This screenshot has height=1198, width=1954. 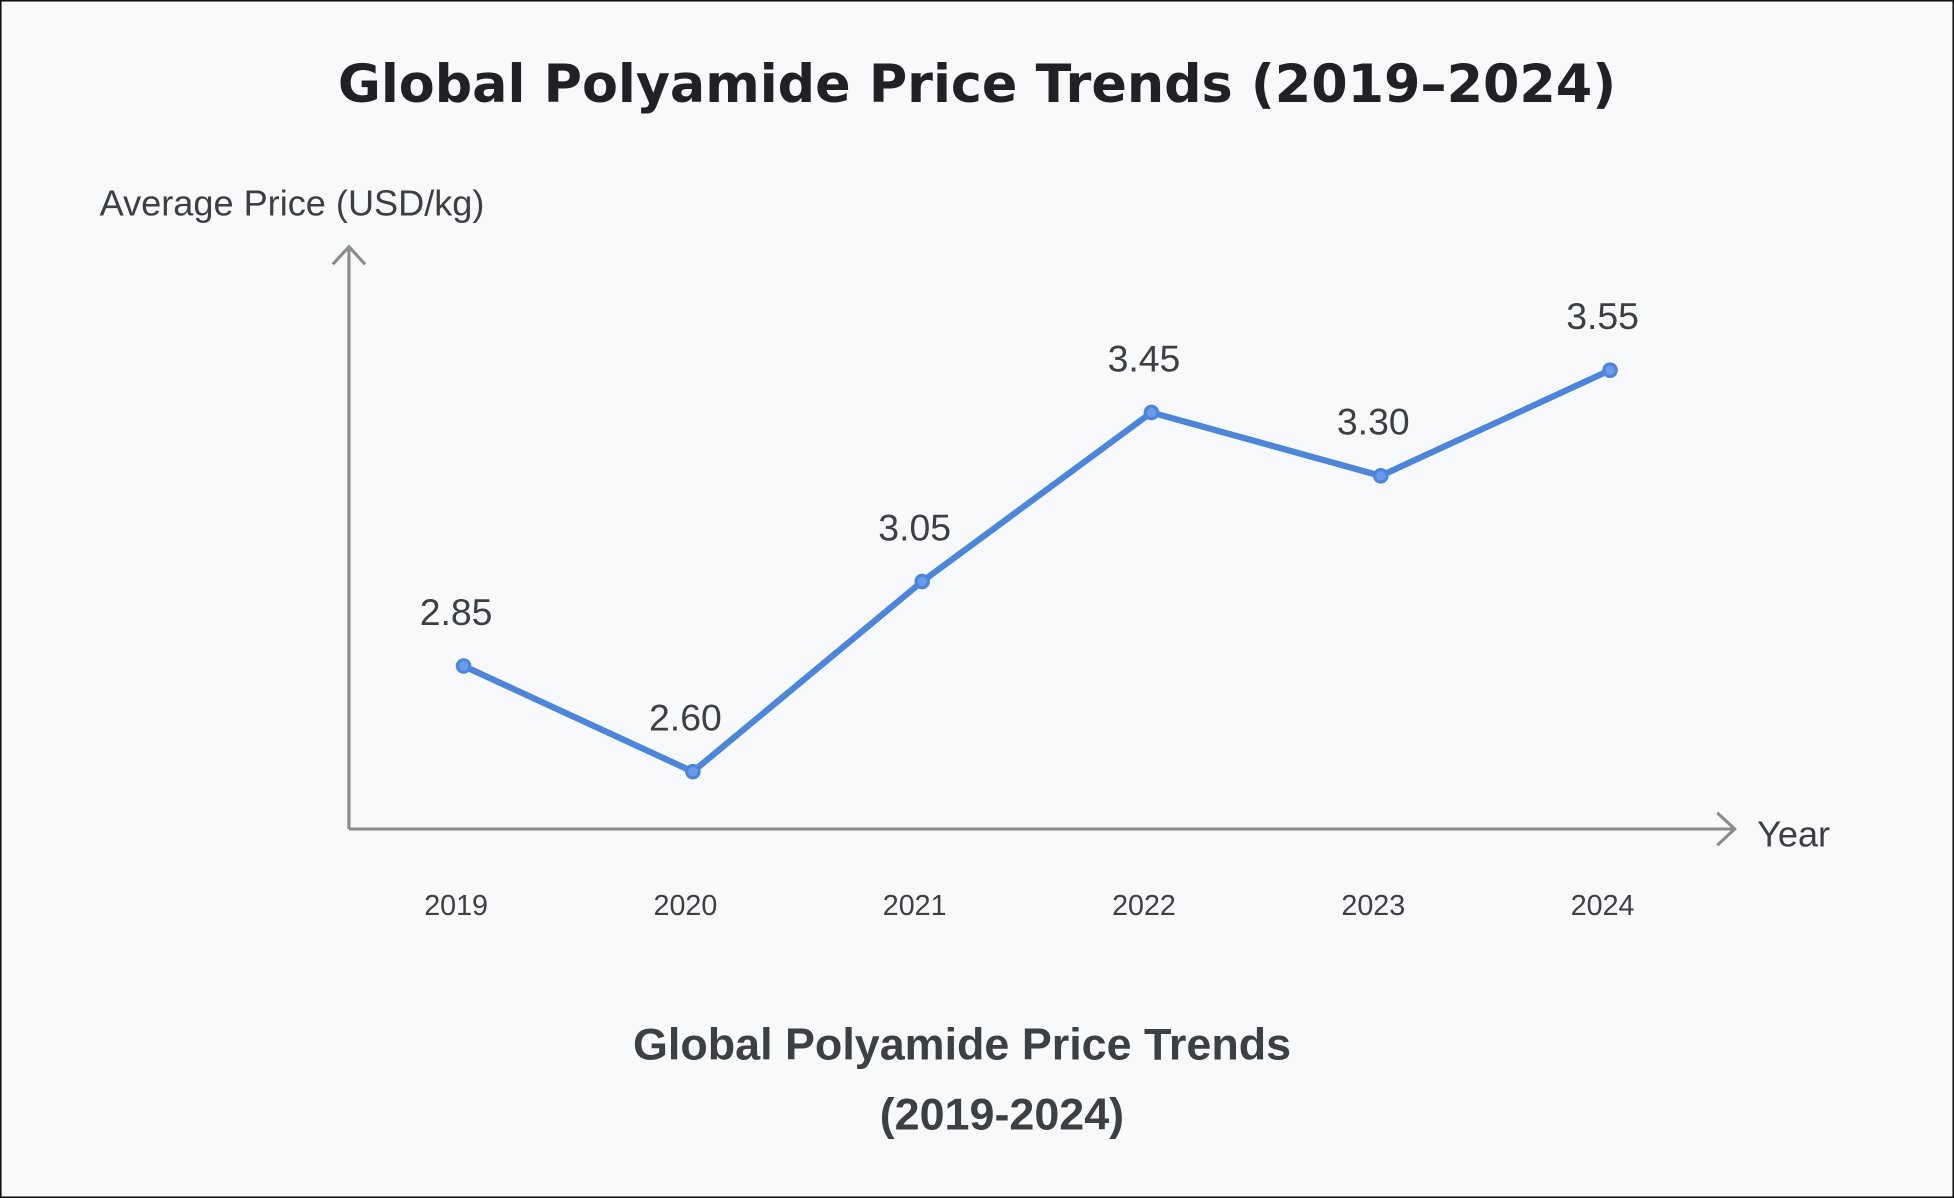 I want to click on caption-line-2: (2019-2024), so click(x=1002, y=1113).